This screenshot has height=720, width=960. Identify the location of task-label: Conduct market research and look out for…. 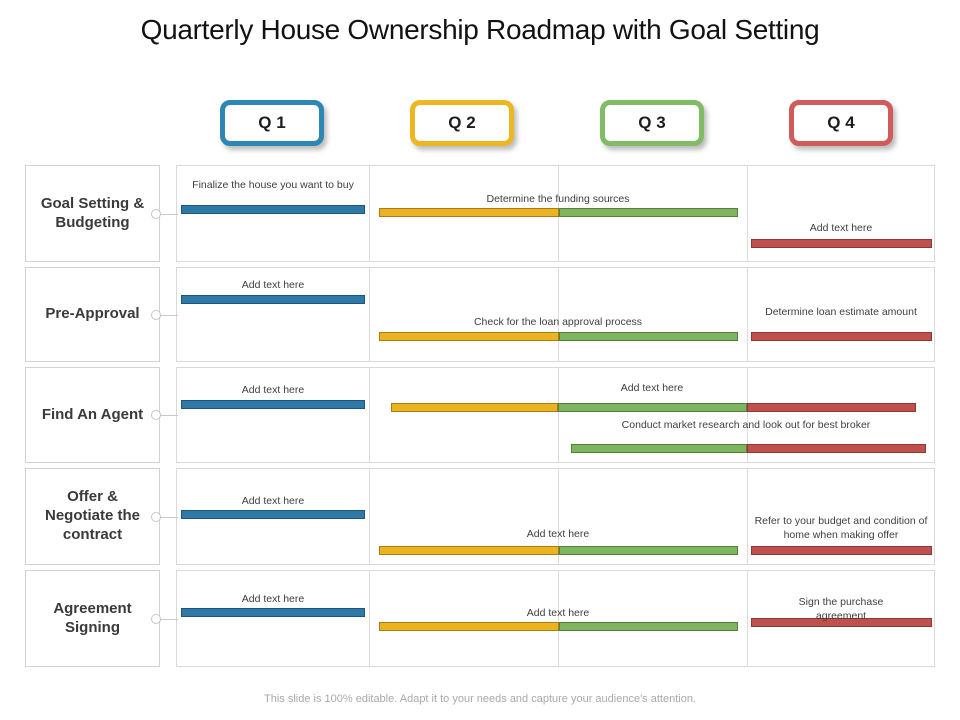
(746, 425).